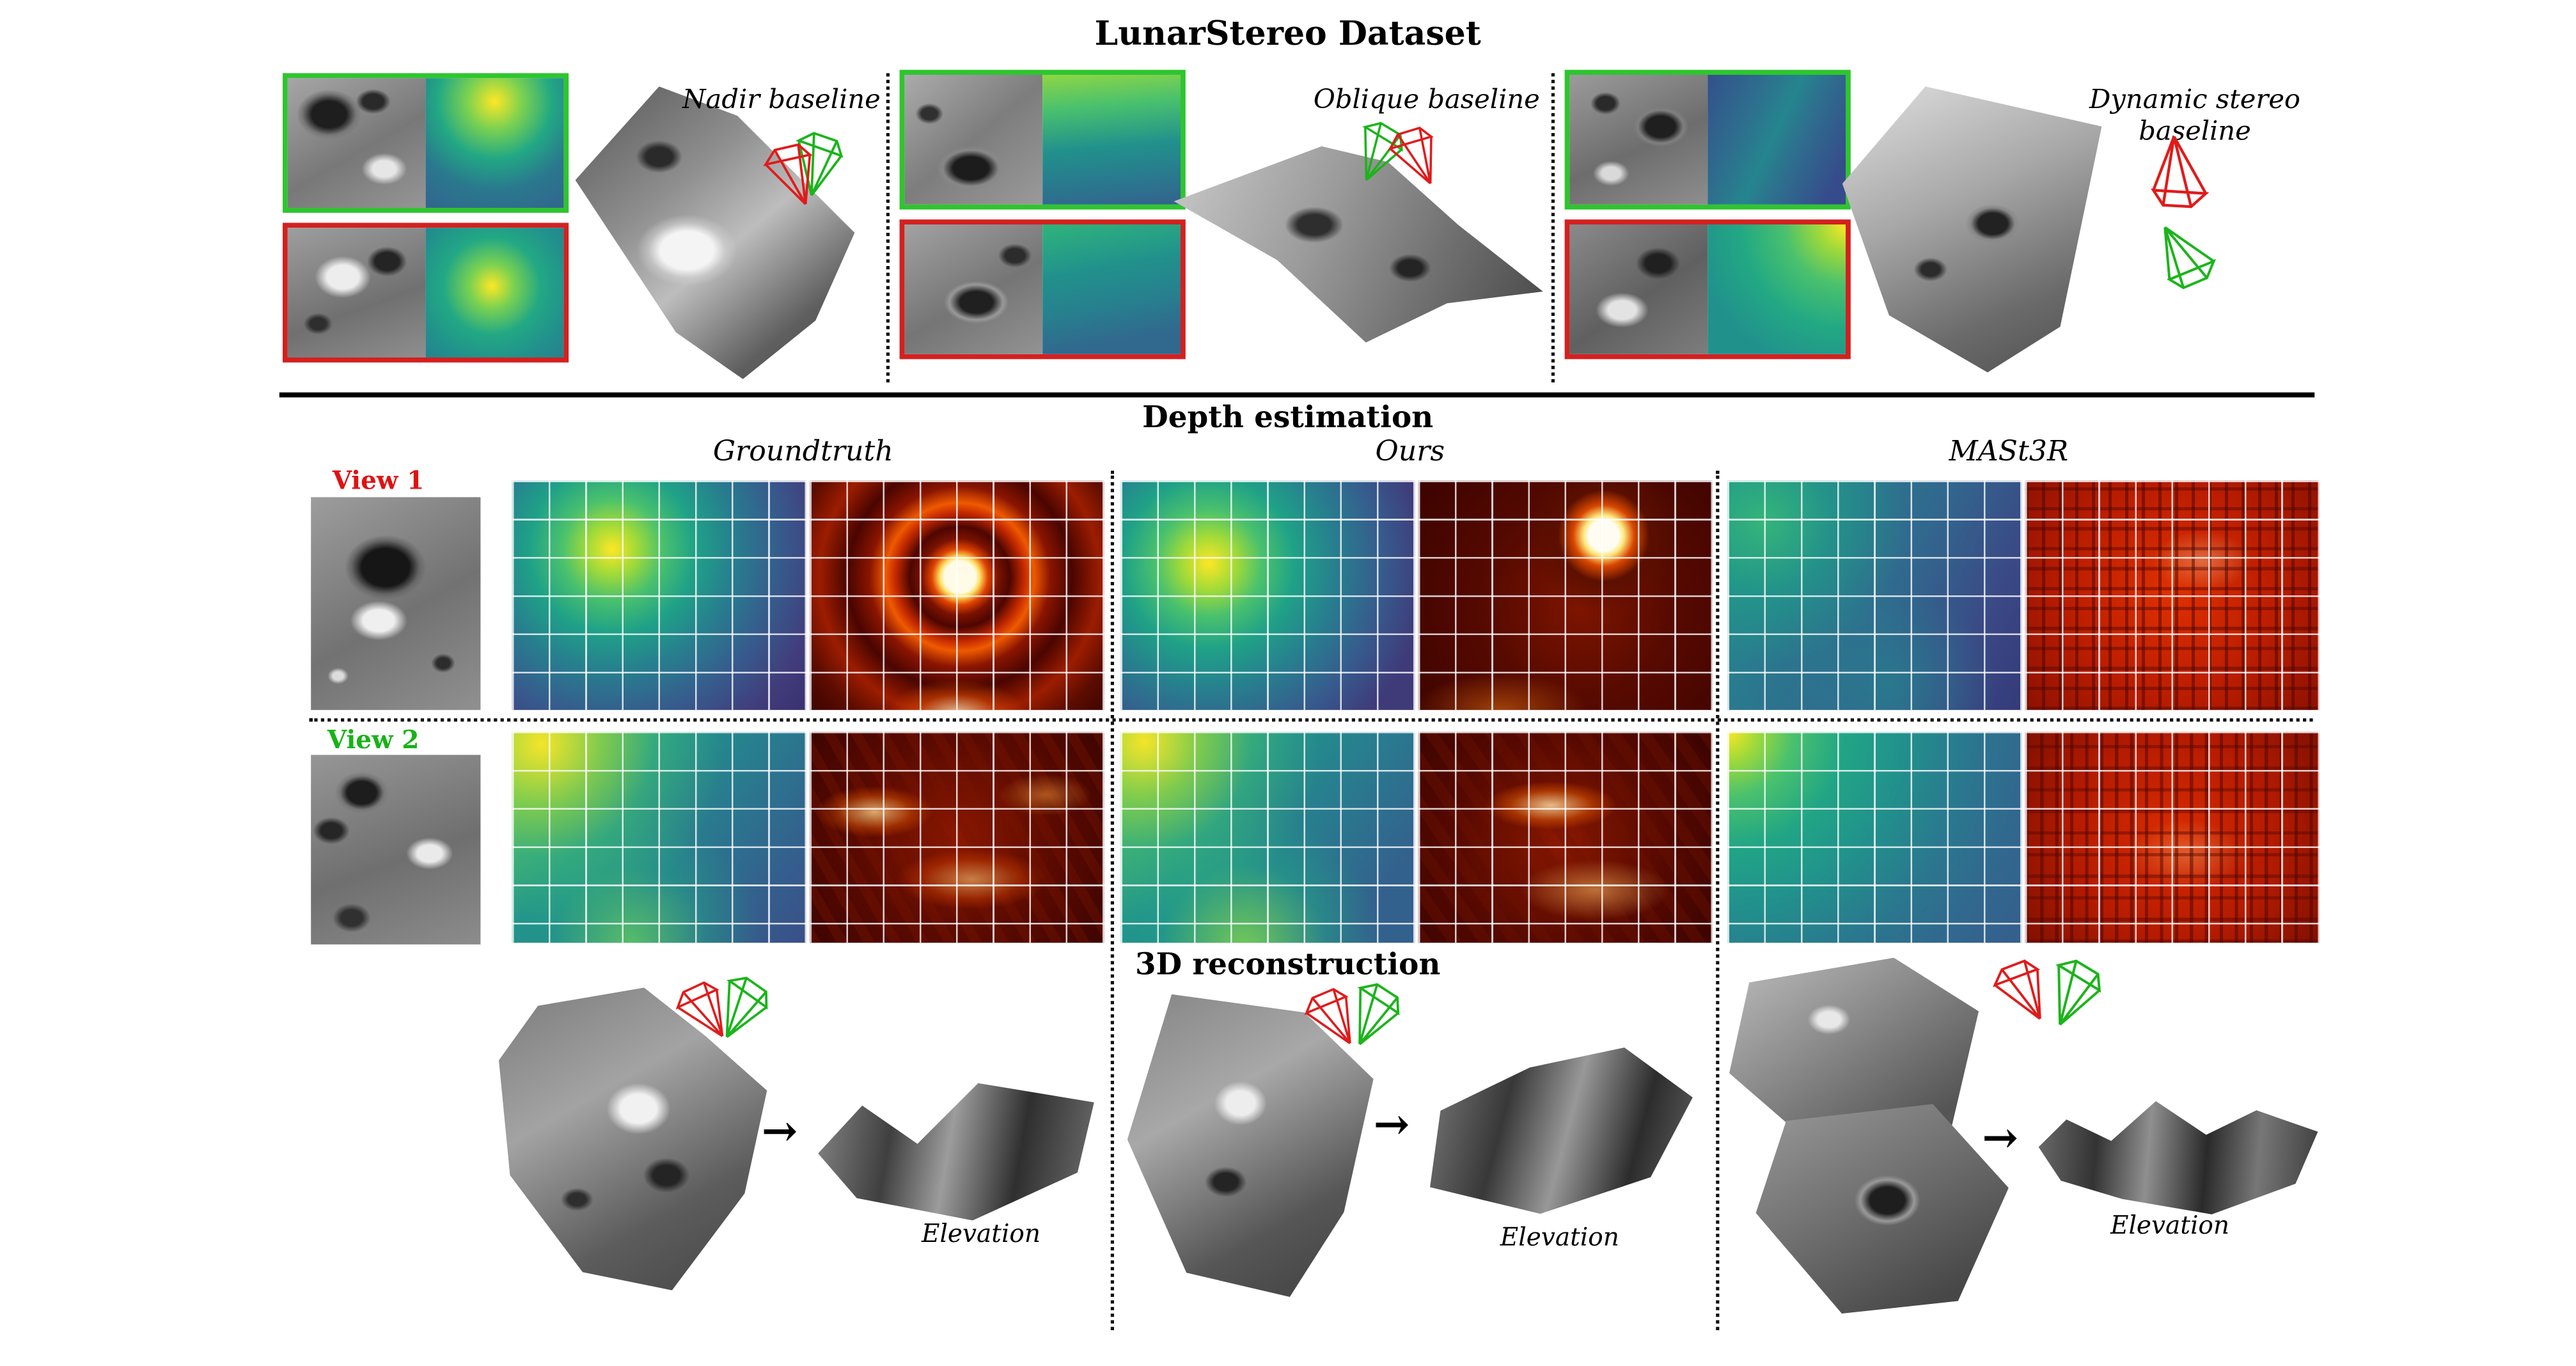 This screenshot has height=1366, width=2576. What do you see at coordinates (2023, 837) in the screenshot?
I see `mast3r-view2-maps` at bounding box center [2023, 837].